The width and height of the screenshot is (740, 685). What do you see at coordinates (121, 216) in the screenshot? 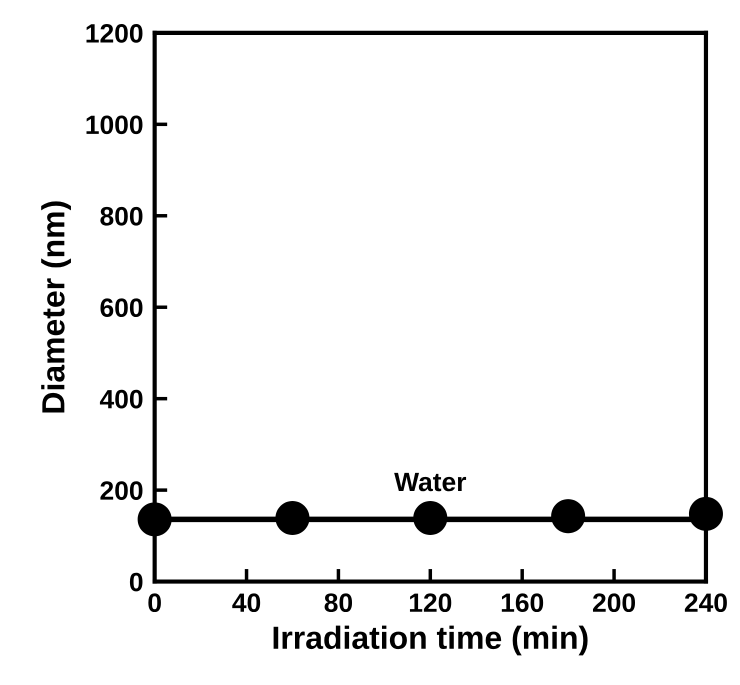
I see `y-tick-label: 800` at bounding box center [121, 216].